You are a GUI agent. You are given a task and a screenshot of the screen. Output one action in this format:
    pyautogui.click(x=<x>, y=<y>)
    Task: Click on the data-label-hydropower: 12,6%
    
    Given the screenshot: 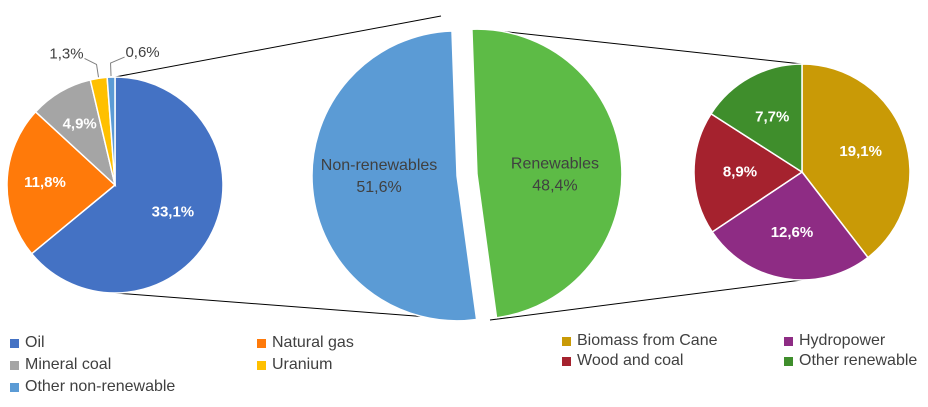 What is the action you would take?
    pyautogui.click(x=792, y=232)
    